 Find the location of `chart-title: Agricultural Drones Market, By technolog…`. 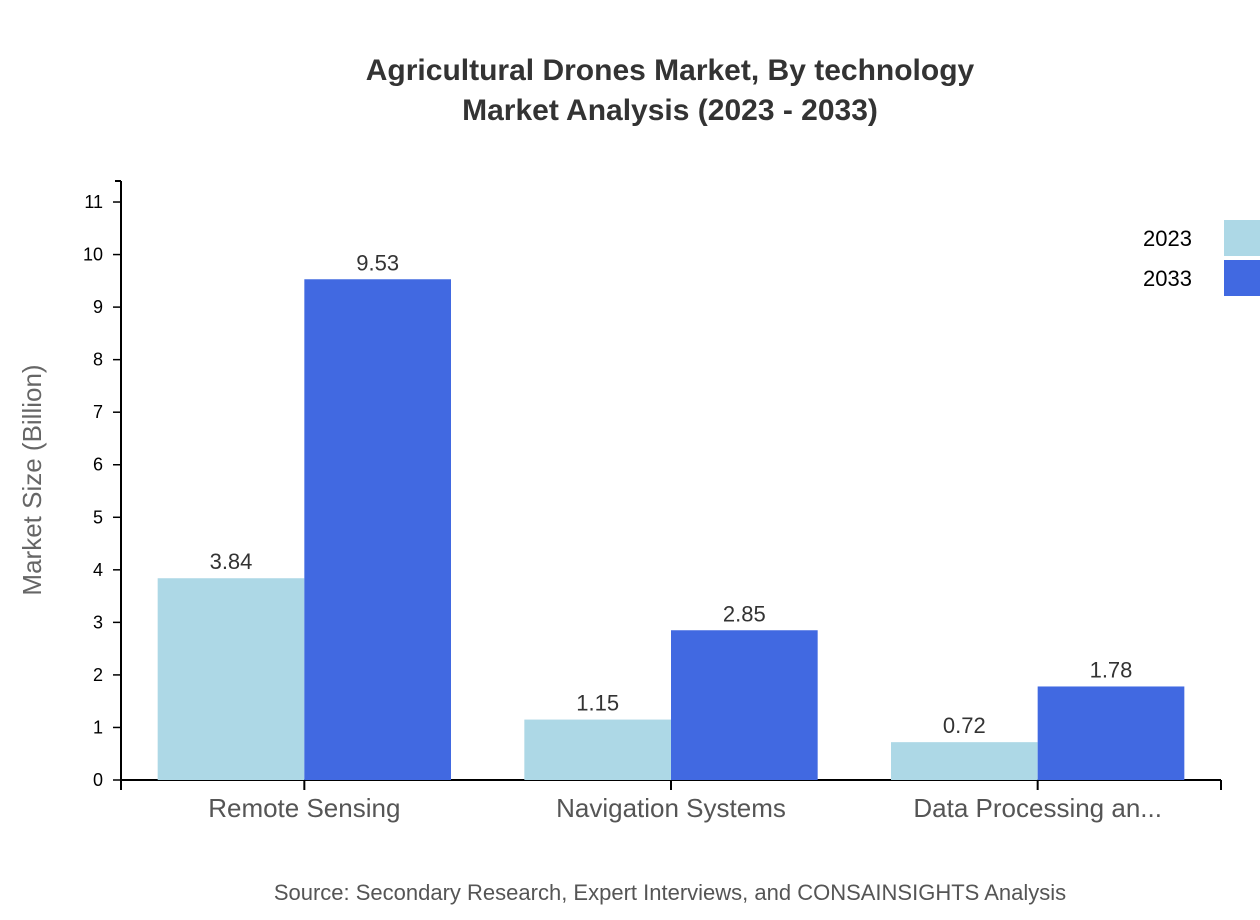

chart-title: Agricultural Drones Market, By technolog… is located at coordinates (670, 70).